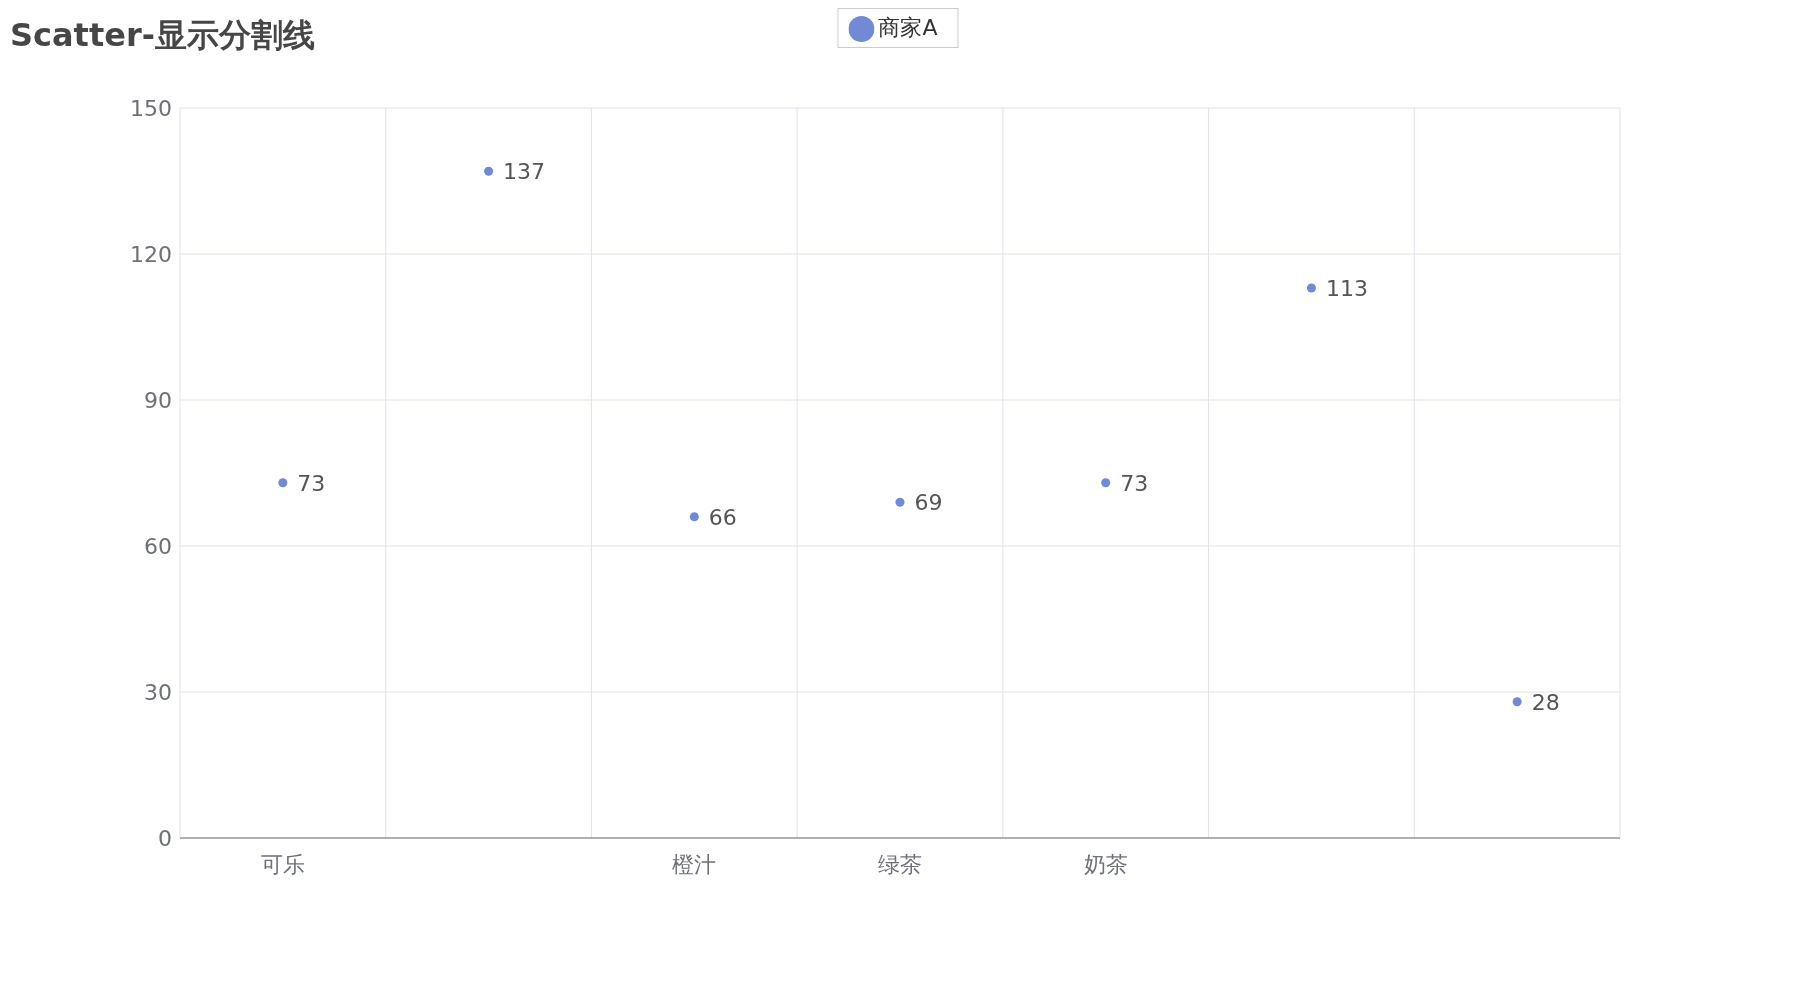 This screenshot has height=1000, width=1800. What do you see at coordinates (282, 864) in the screenshot?
I see `x-tick-label: 可乐` at bounding box center [282, 864].